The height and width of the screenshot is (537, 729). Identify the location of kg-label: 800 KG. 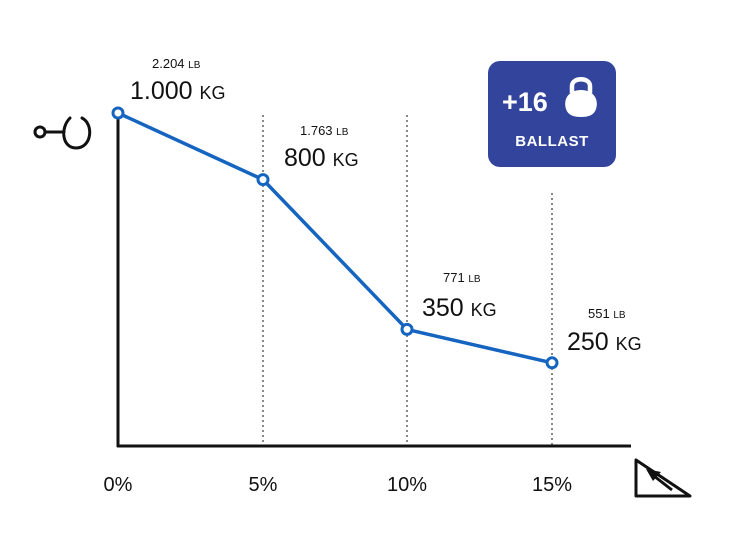
(321, 158).